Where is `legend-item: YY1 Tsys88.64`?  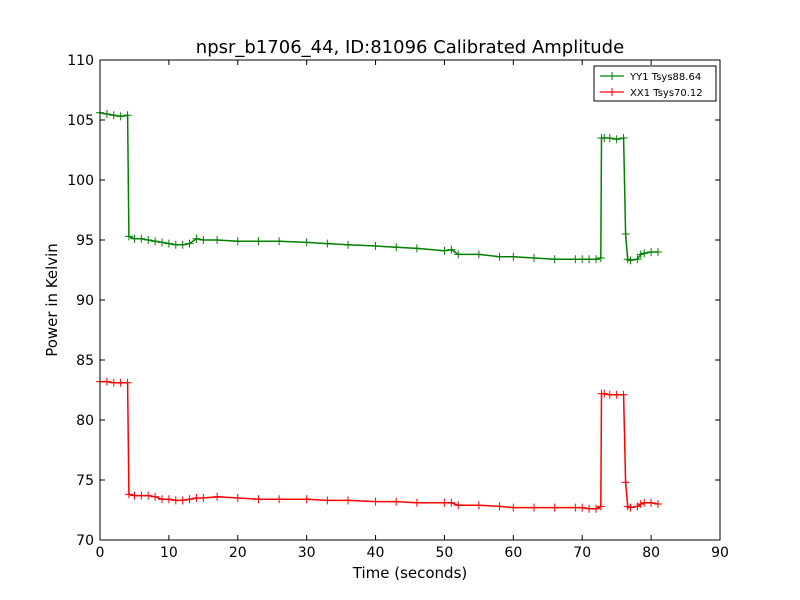
legend-item: YY1 Tsys88.64 is located at coordinates (650, 77).